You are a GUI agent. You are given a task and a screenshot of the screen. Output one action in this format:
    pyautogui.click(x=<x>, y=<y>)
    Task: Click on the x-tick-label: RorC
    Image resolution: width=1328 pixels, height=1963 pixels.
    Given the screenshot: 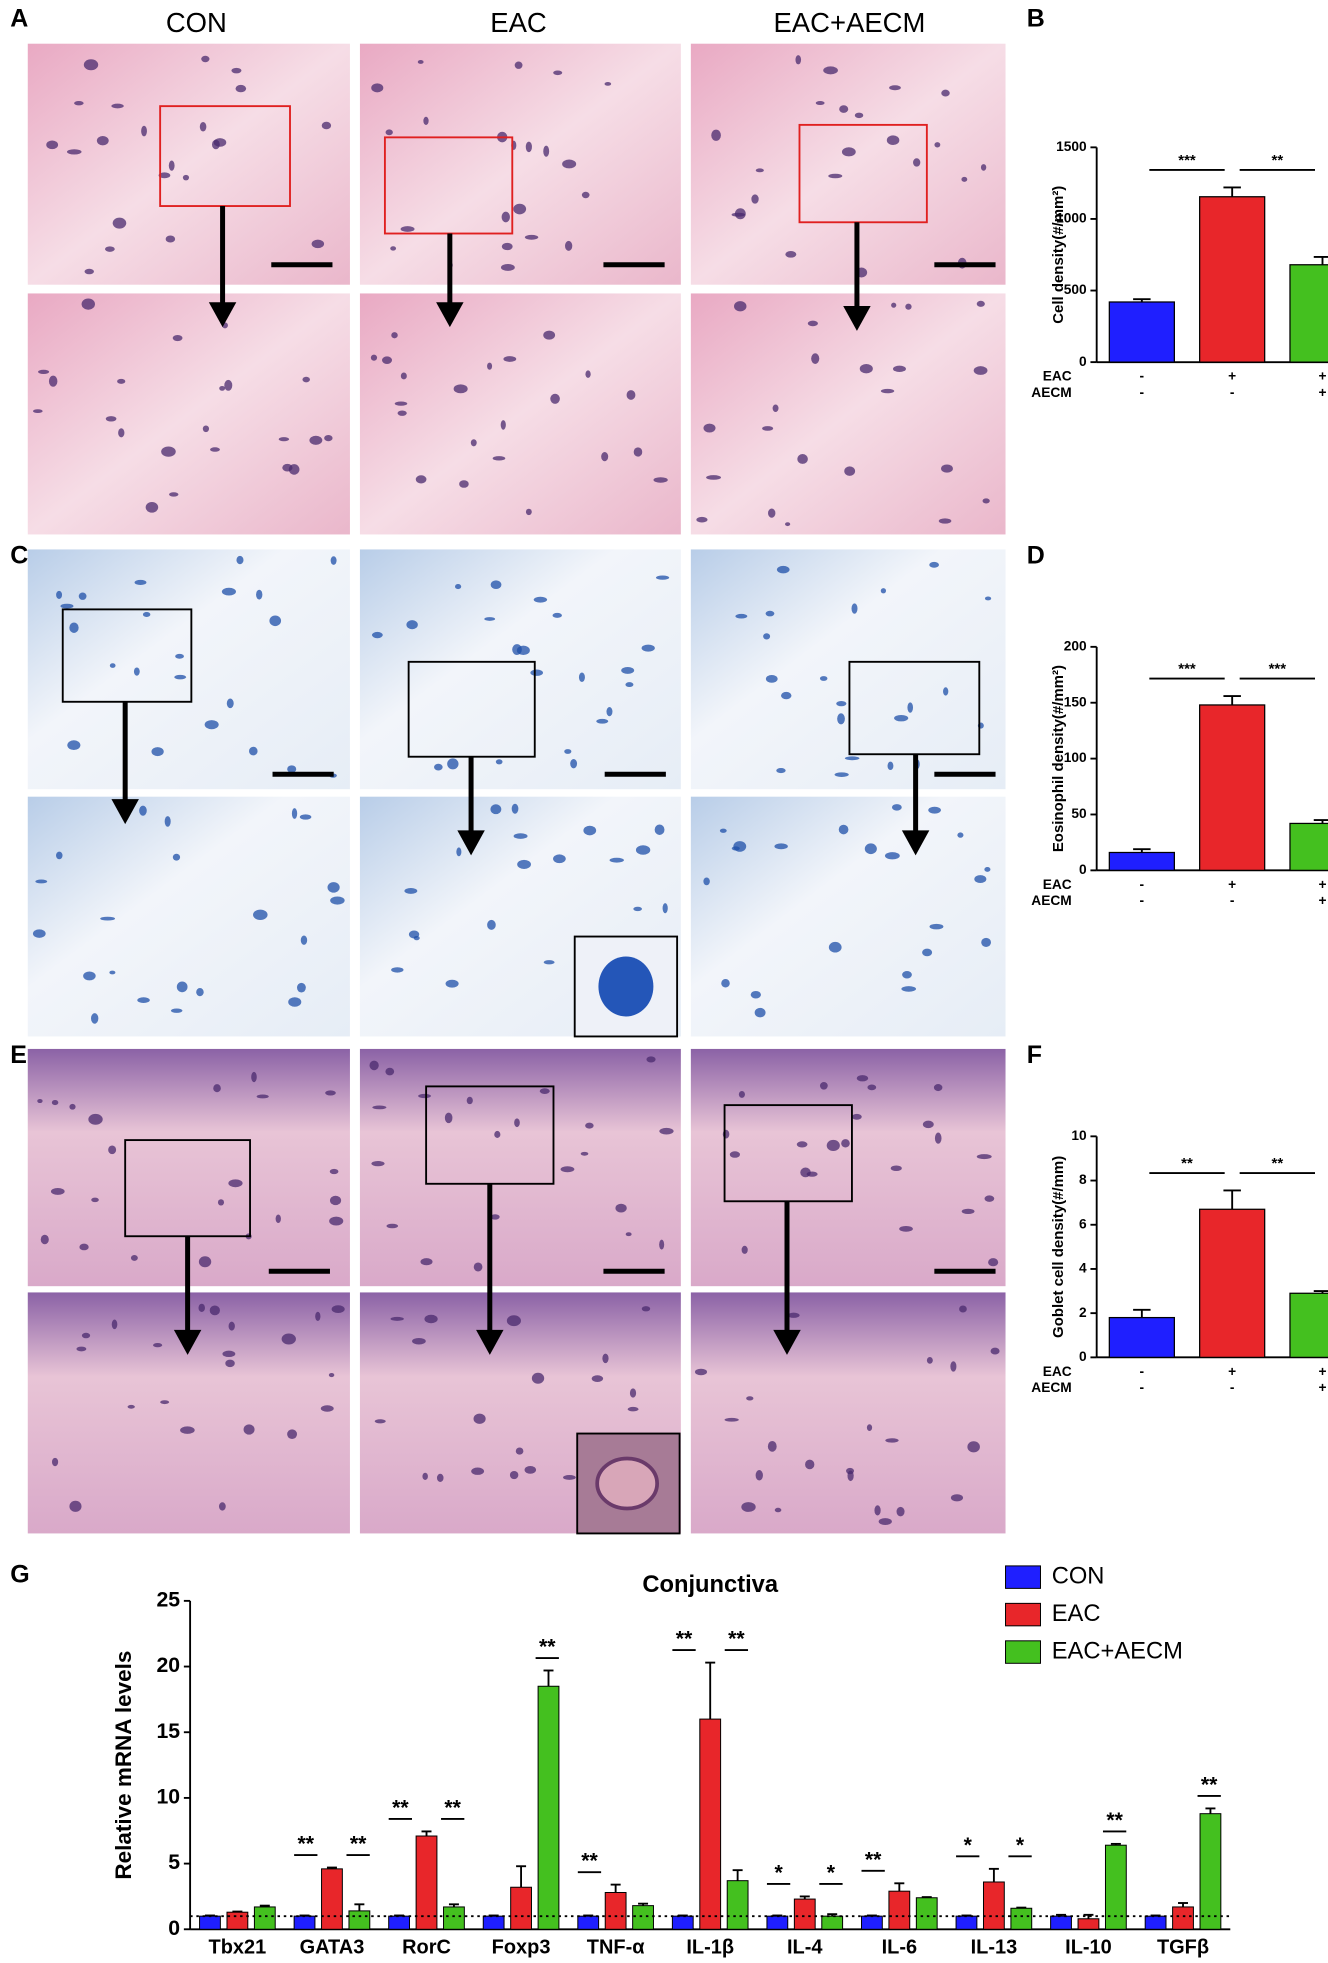 What is the action you would take?
    pyautogui.click(x=426, y=1947)
    